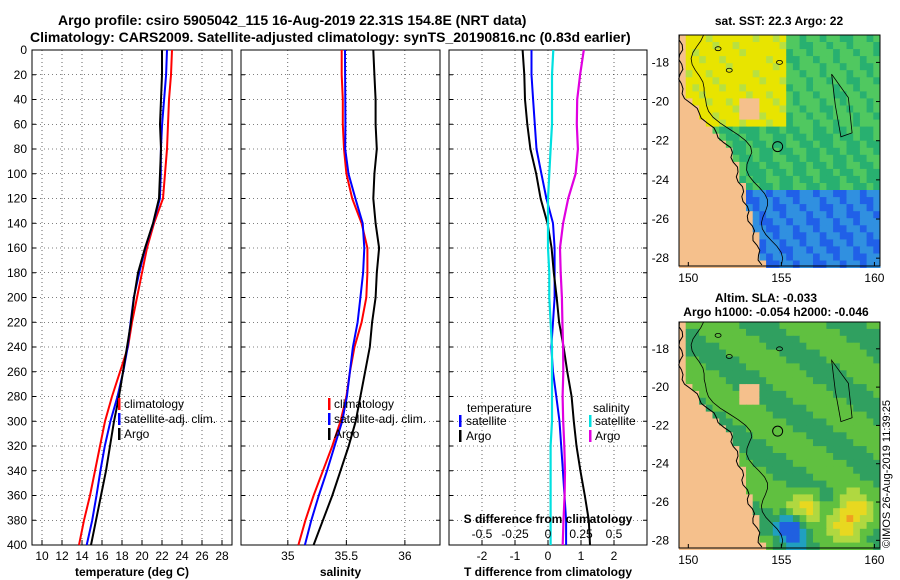 The height and width of the screenshot is (580, 900). Describe the element at coordinates (611, 408) in the screenshot. I see `legend-title: salinity` at that location.